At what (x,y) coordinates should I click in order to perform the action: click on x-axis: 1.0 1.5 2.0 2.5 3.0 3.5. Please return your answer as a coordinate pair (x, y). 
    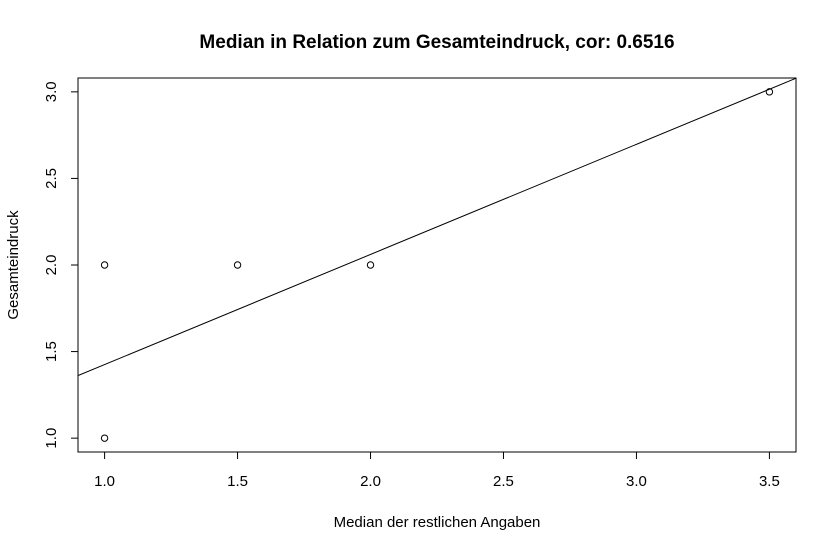
    Looking at the image, I should click on (437, 470).